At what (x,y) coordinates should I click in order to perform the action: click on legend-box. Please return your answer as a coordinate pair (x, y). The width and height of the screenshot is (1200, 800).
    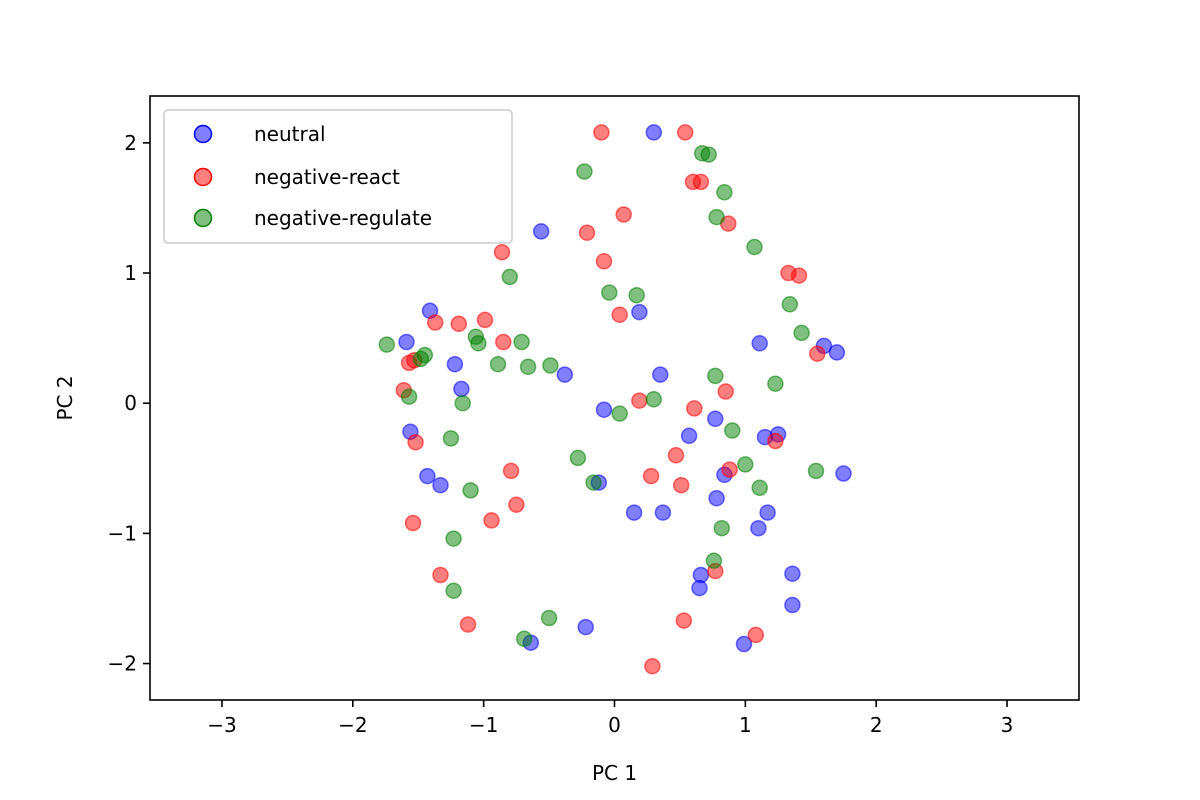
    Looking at the image, I should click on (338, 176).